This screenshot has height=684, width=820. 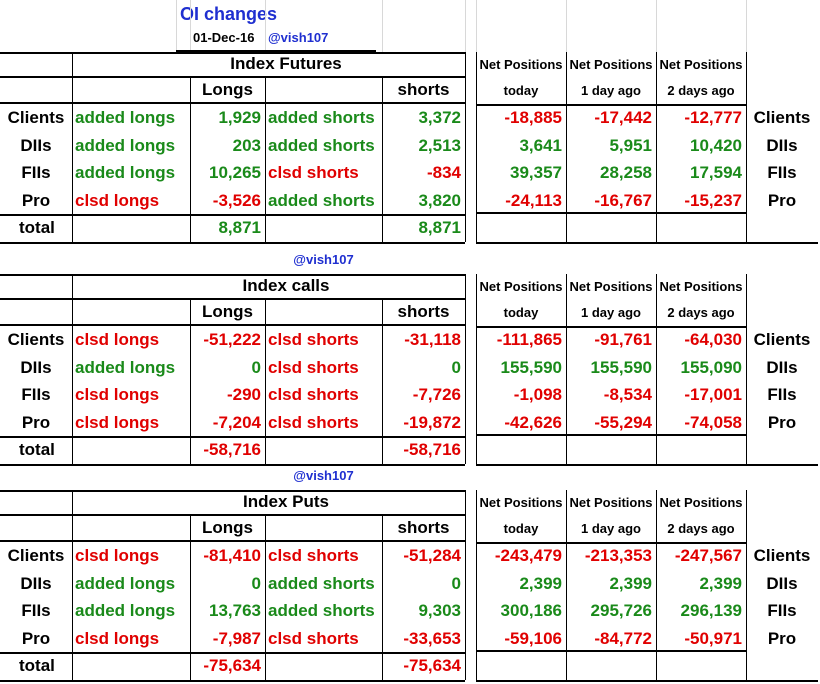 What do you see at coordinates (224, 37) in the screenshot?
I see `date-label: 01-Dec-16` at bounding box center [224, 37].